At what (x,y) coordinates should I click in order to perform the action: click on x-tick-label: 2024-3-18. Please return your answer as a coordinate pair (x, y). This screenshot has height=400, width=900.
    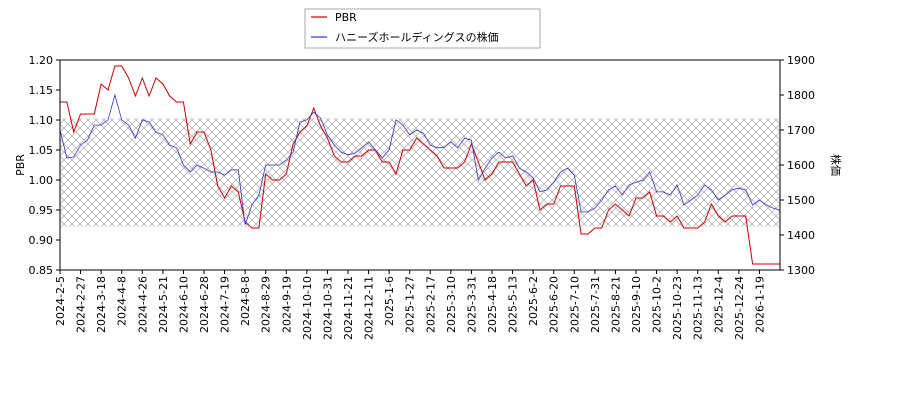
    Looking at the image, I should click on (101, 304).